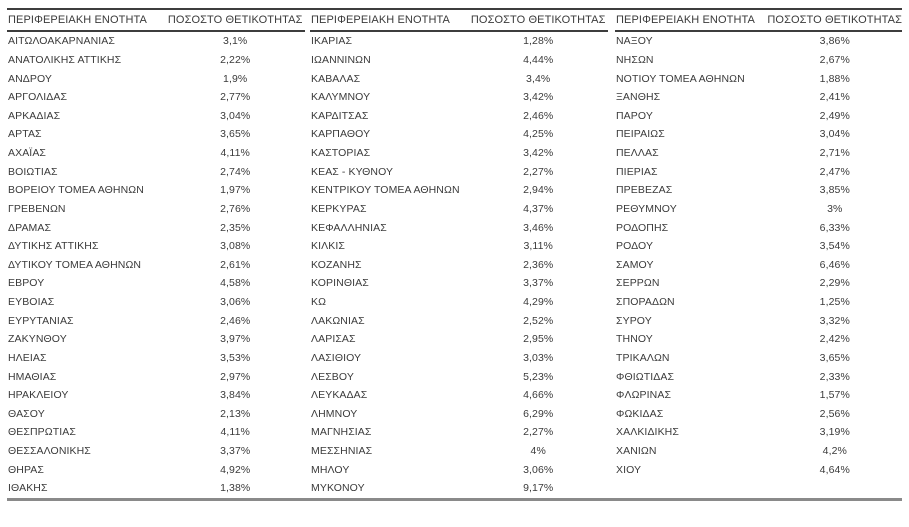 The image size is (909, 527). What do you see at coordinates (32, 376) in the screenshot?
I see `region-name: ΗΜΑΘΙΑΣ` at bounding box center [32, 376].